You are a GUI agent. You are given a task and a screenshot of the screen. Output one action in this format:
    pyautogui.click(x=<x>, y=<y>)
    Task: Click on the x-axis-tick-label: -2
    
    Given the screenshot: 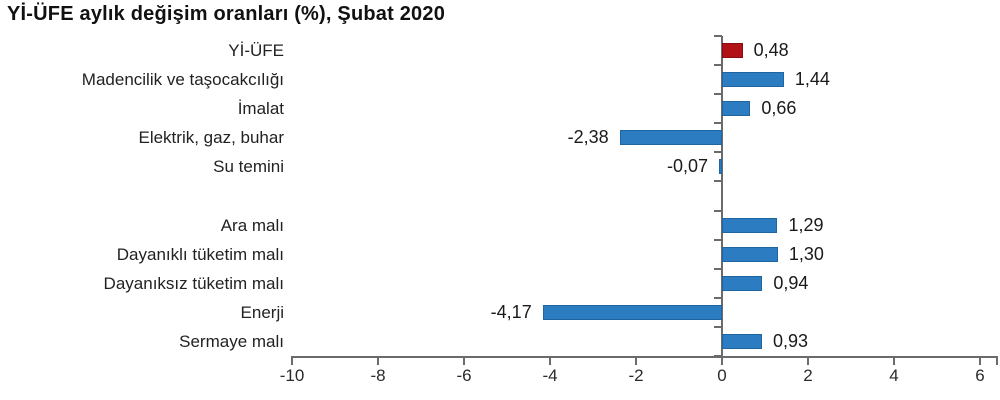 What is the action you would take?
    pyautogui.click(x=636, y=375)
    